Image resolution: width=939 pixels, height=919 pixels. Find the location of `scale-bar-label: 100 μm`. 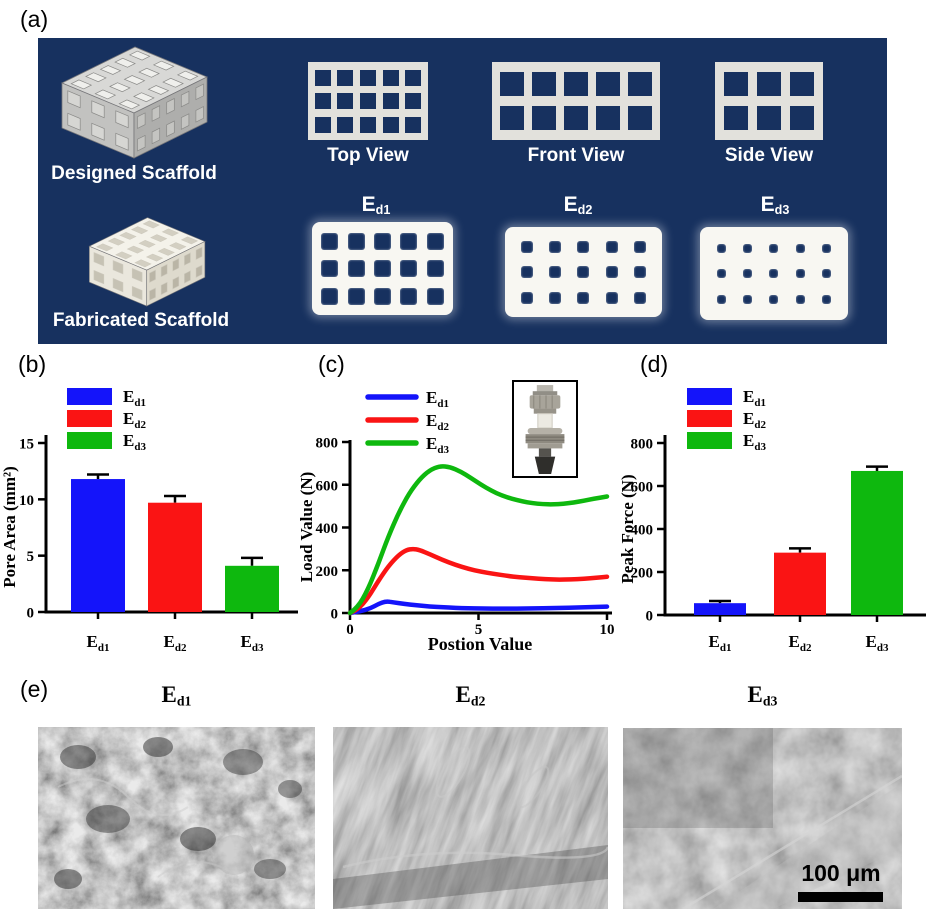

scale-bar-label: 100 μm is located at coordinates (841, 873).